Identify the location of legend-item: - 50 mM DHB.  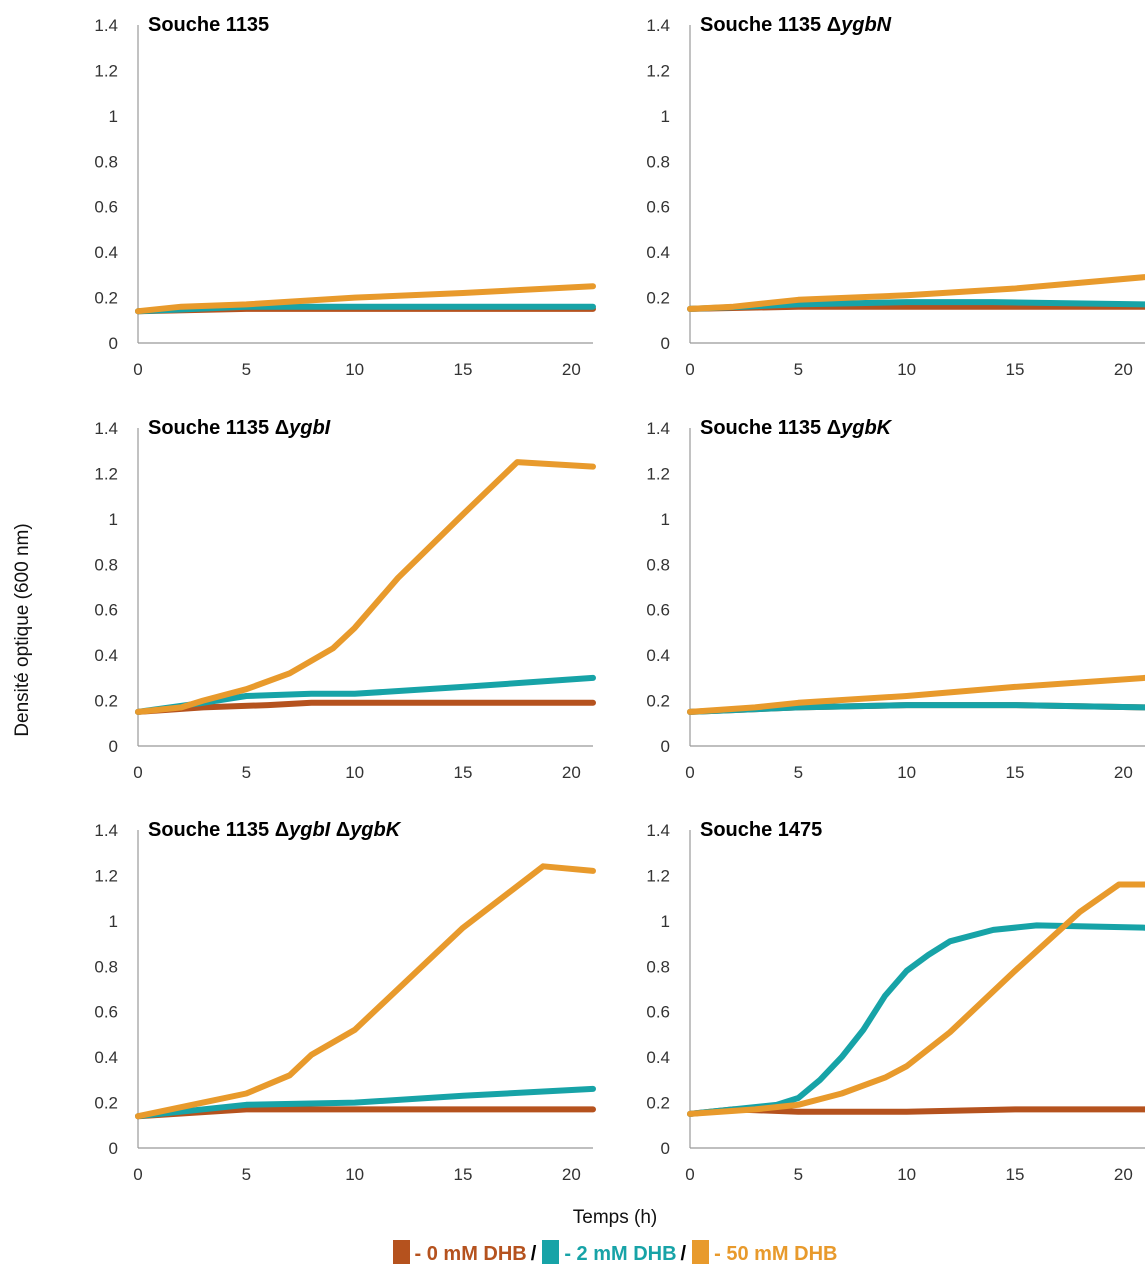
(764, 1252).